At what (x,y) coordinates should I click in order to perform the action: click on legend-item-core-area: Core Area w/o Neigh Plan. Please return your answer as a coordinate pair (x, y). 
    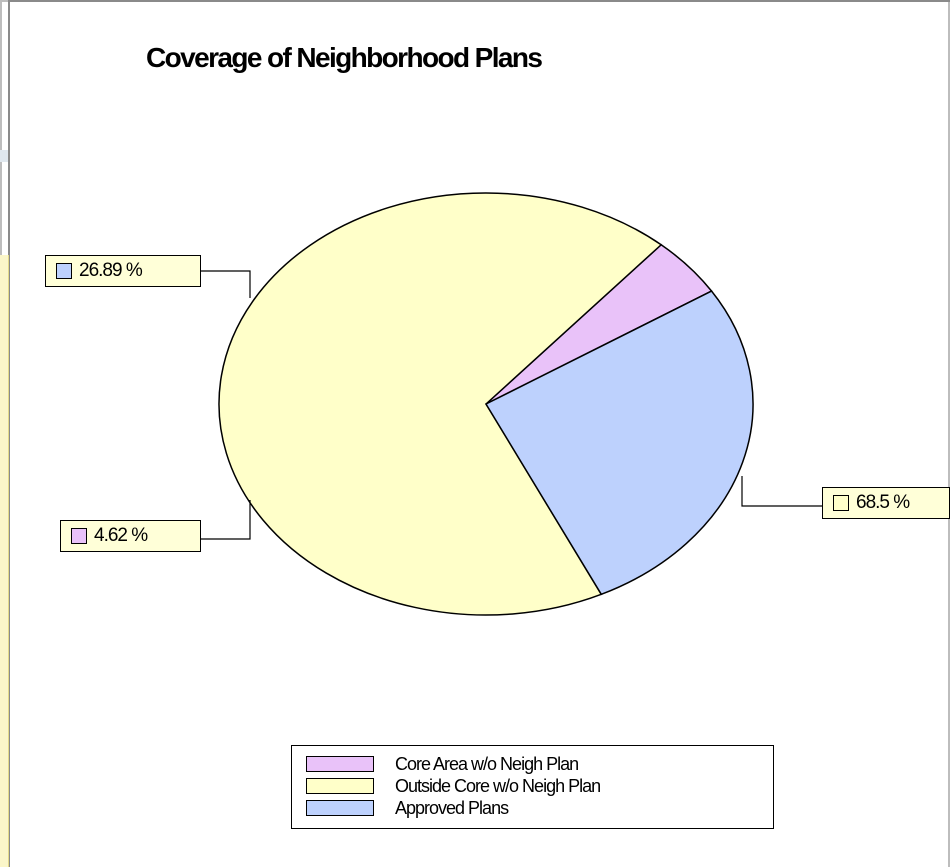
    Looking at the image, I should click on (442, 763).